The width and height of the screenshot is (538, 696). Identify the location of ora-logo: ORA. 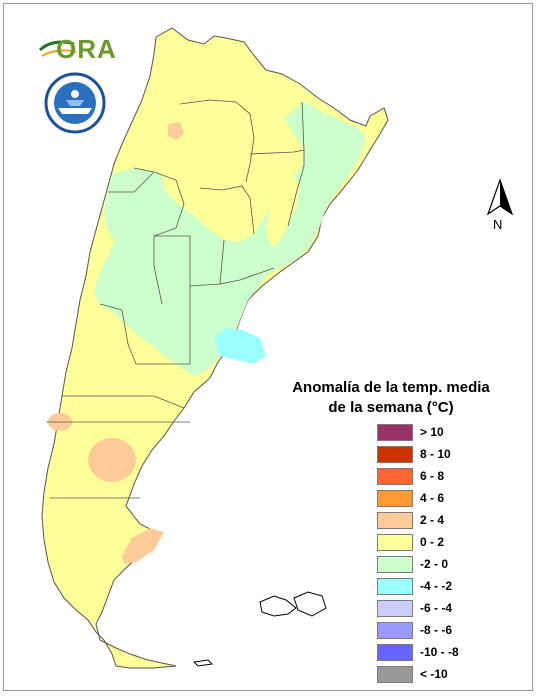
(77, 49).